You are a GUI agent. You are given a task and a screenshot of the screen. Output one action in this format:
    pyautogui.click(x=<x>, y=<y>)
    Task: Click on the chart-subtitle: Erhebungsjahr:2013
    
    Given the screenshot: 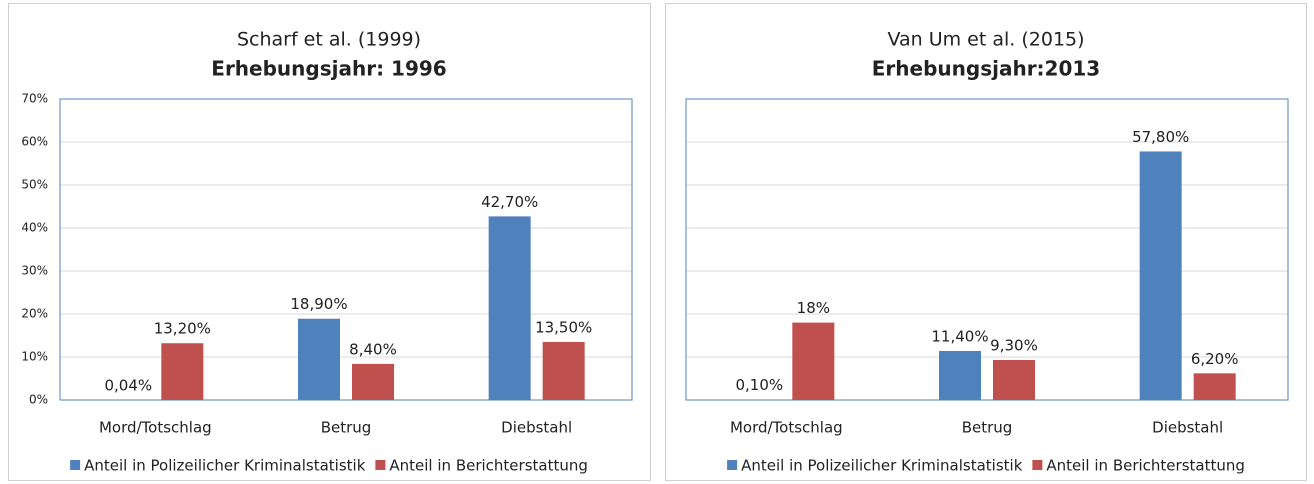 What is the action you would take?
    pyautogui.click(x=986, y=69)
    